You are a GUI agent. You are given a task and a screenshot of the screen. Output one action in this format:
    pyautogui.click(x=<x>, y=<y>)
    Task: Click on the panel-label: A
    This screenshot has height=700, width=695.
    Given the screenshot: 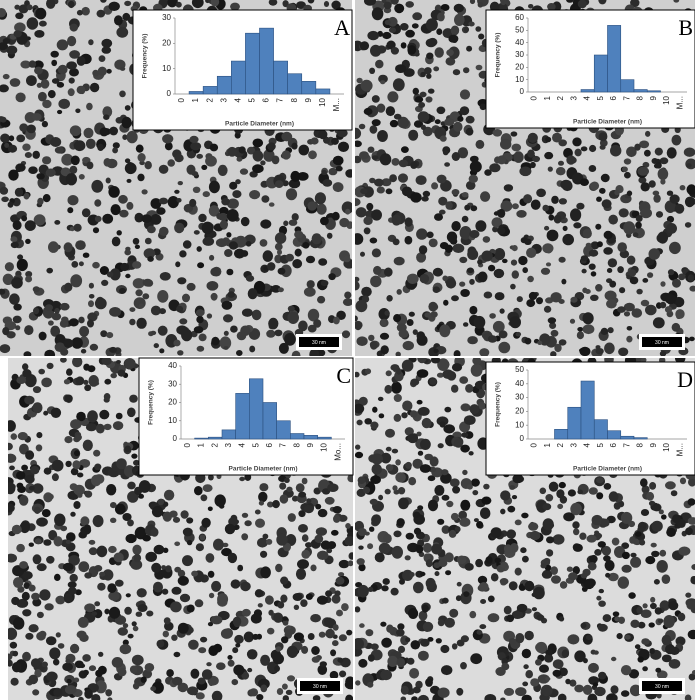 What is the action you would take?
    pyautogui.click(x=342, y=27)
    